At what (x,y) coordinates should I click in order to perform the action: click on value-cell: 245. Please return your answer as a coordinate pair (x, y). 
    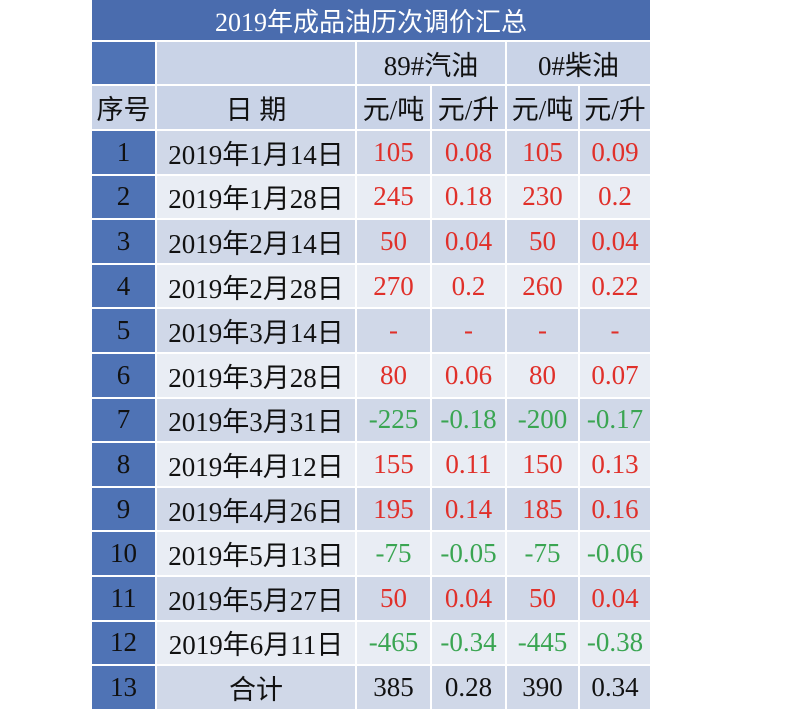
    Looking at the image, I should click on (394, 198).